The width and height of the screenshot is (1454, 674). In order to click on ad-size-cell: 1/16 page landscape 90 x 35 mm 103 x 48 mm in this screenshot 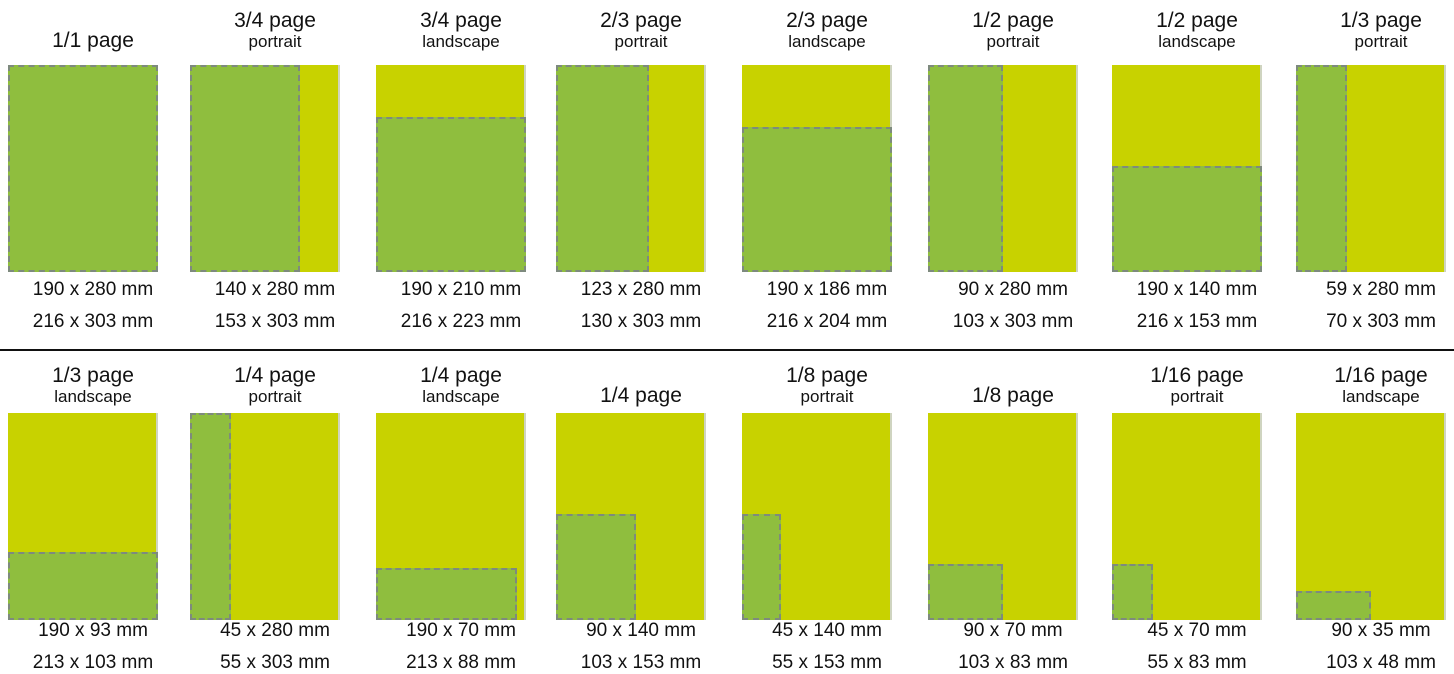, I will do `click(1375, 514)`.